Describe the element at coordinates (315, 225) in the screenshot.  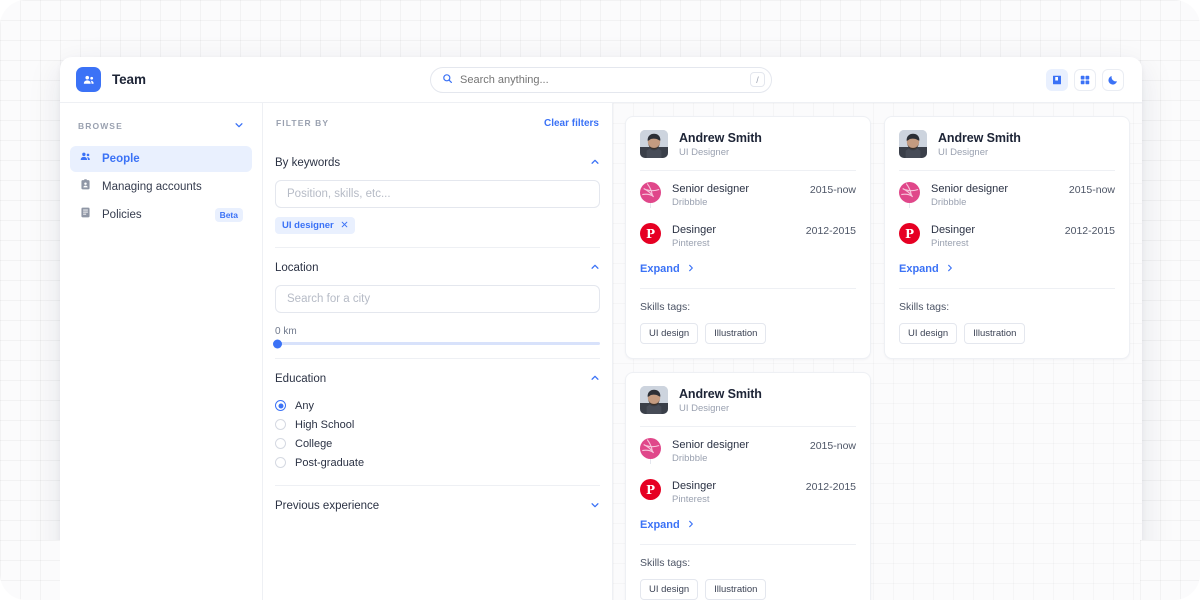
I see `keyword-chip: UI designer` at that location.